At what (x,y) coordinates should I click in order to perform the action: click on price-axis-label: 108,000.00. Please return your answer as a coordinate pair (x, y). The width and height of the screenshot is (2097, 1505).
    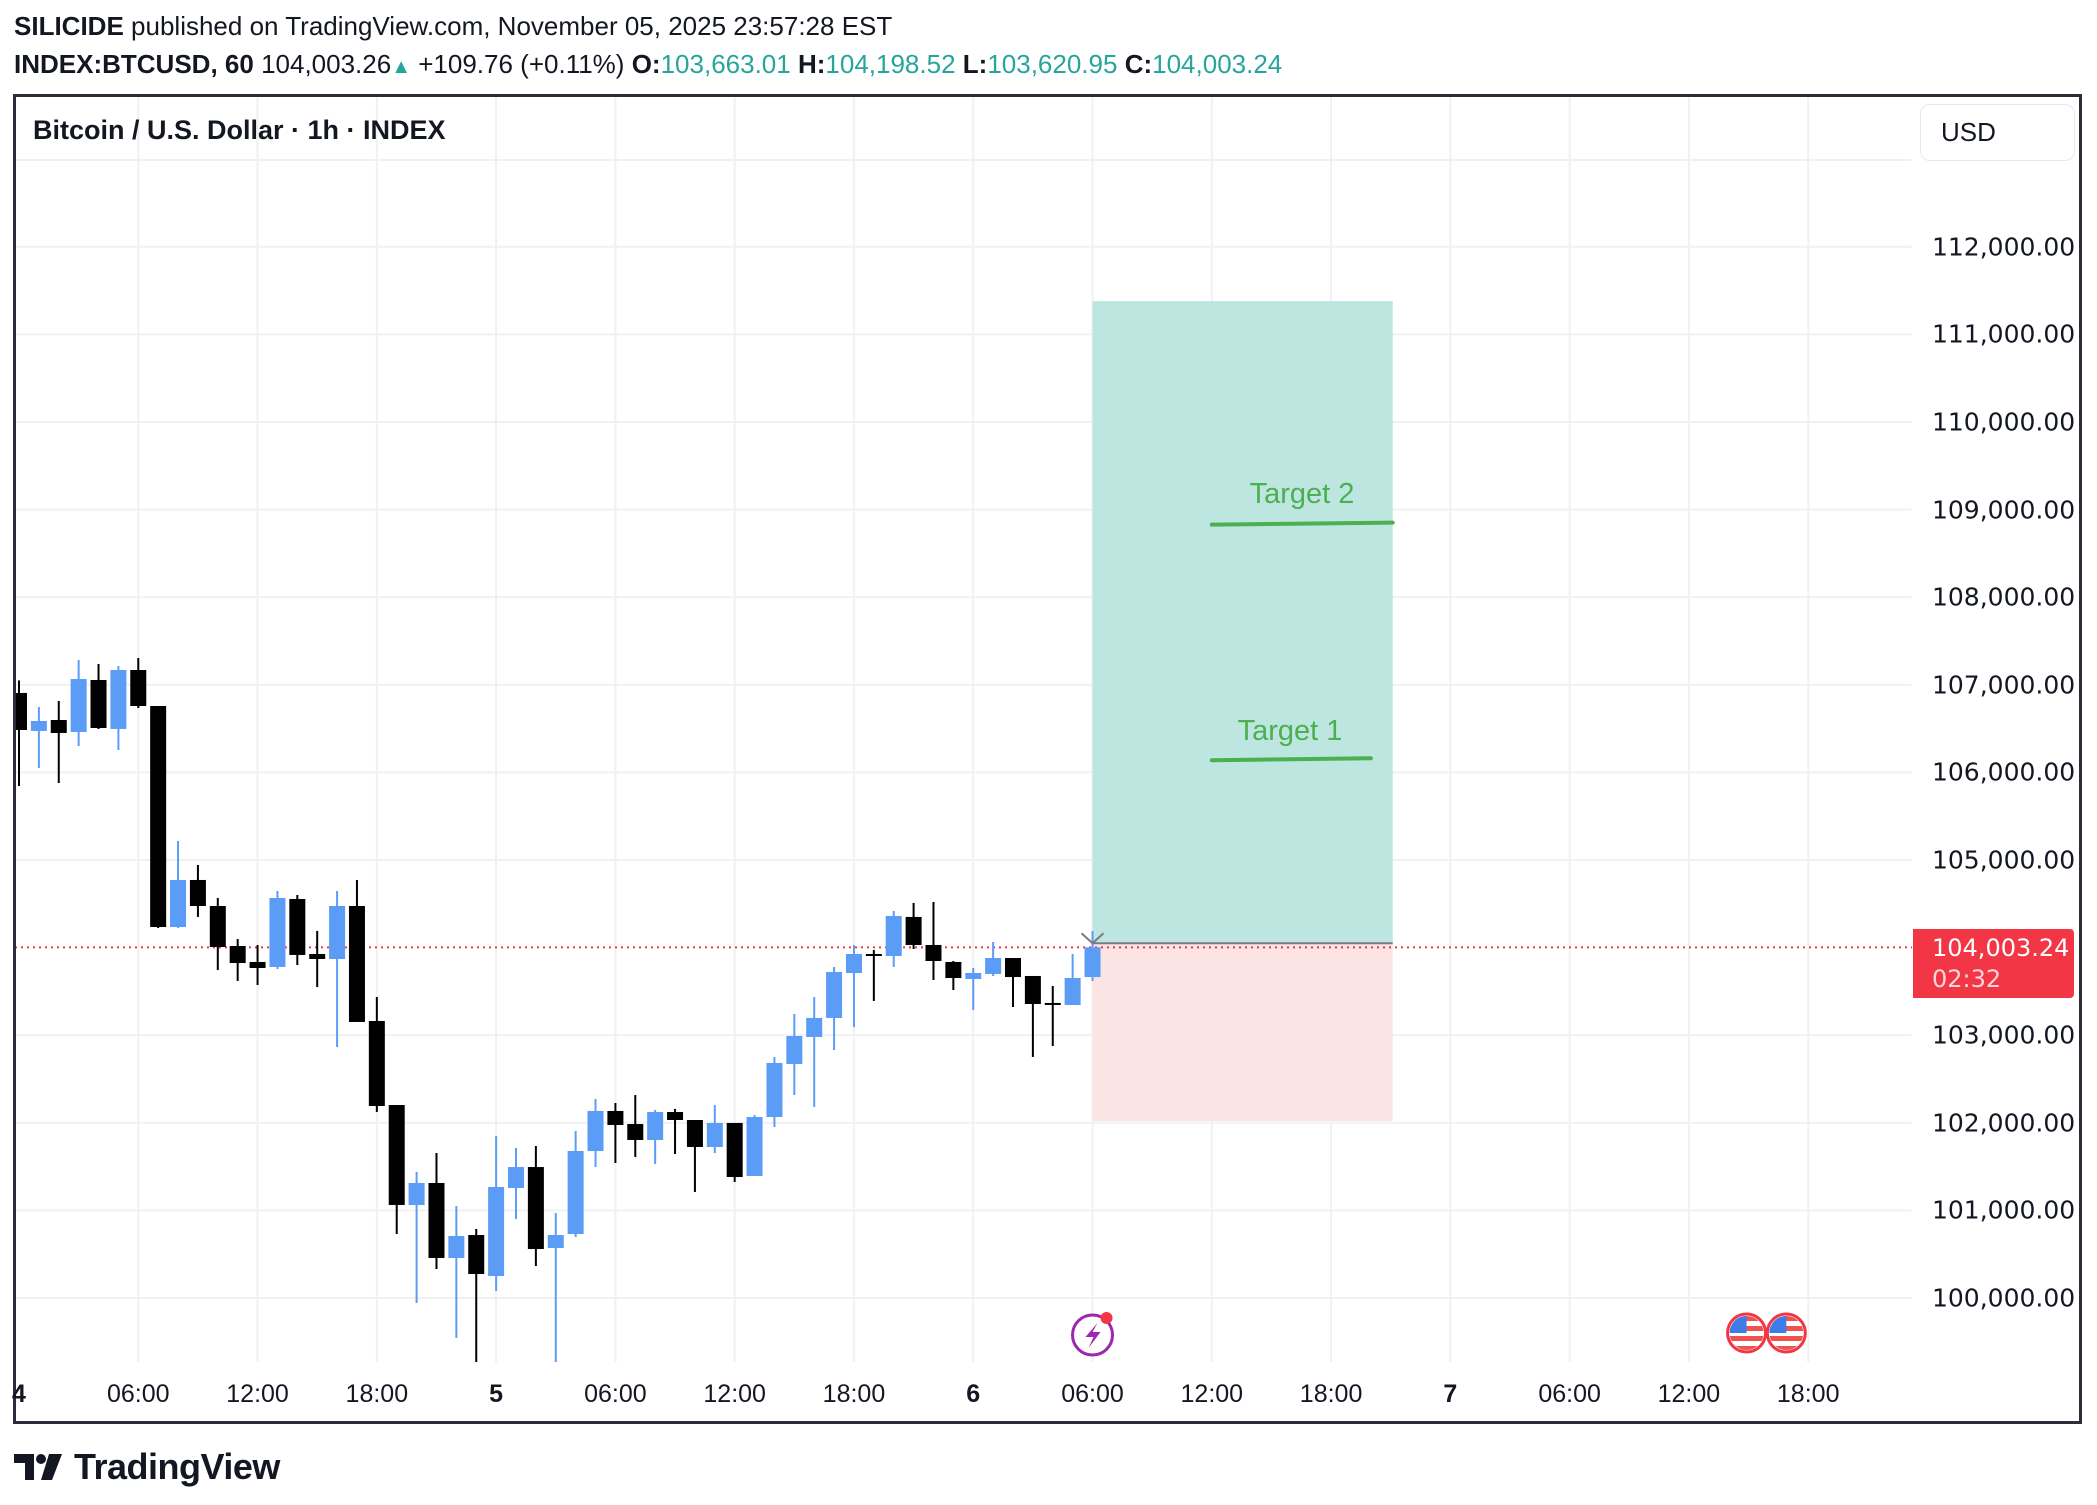
    Looking at the image, I should click on (2004, 597).